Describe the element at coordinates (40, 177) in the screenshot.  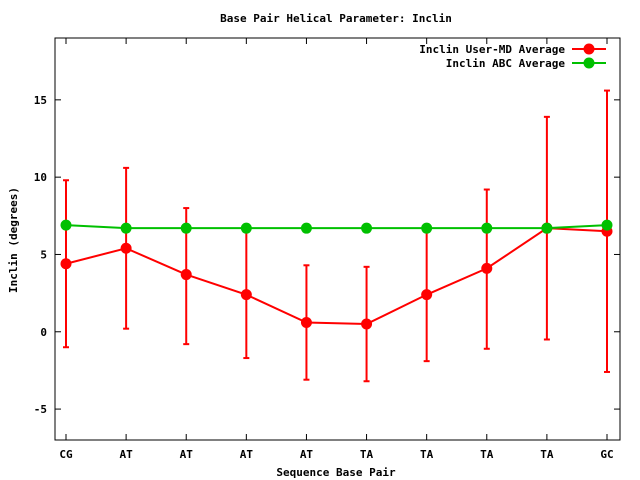
I see `y-tick-label: 10` at that location.